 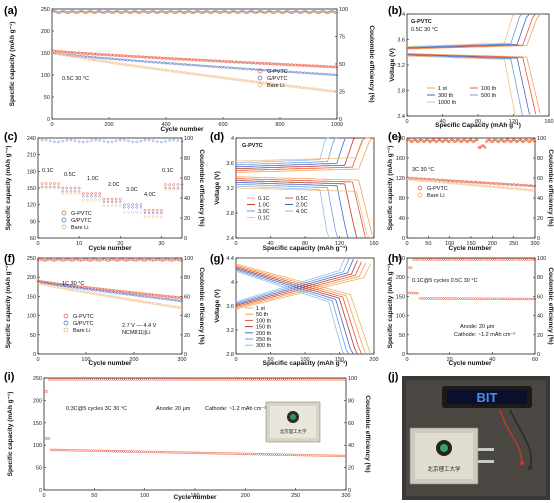 What do you see at coordinates (81, 221) in the screenshot?
I see `legend-label: G/PVTC` at bounding box center [81, 221].